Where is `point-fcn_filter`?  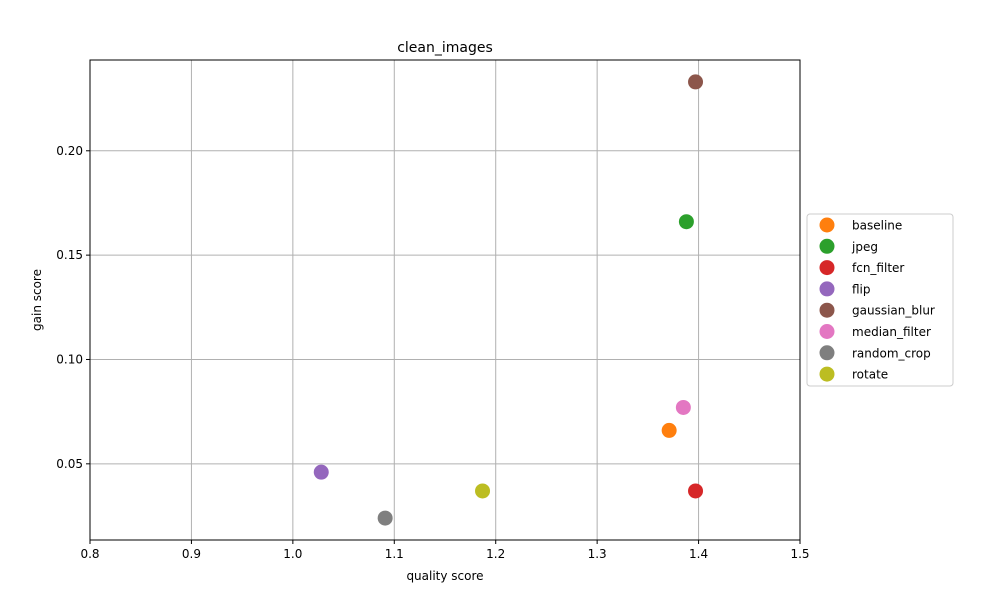 point-fcn_filter is located at coordinates (696, 491).